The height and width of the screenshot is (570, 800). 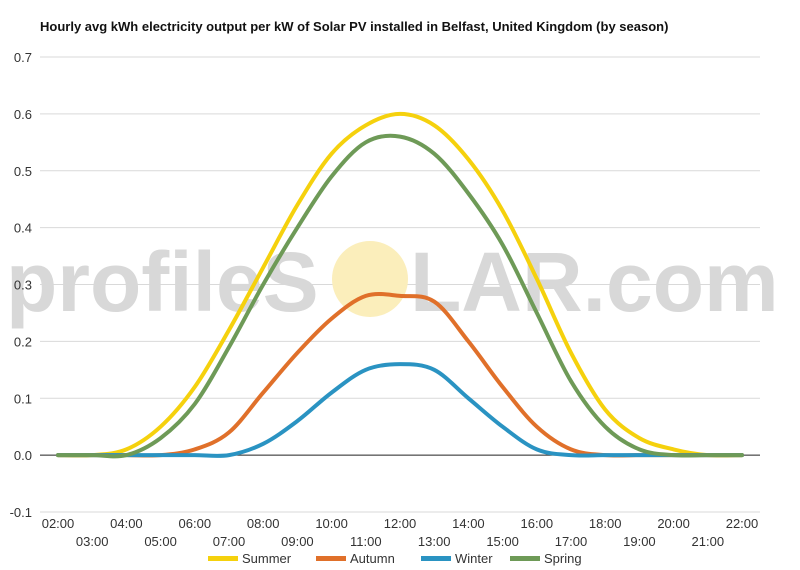 What do you see at coordinates (23, 228) in the screenshot?
I see `y-tick-label: 0.4` at bounding box center [23, 228].